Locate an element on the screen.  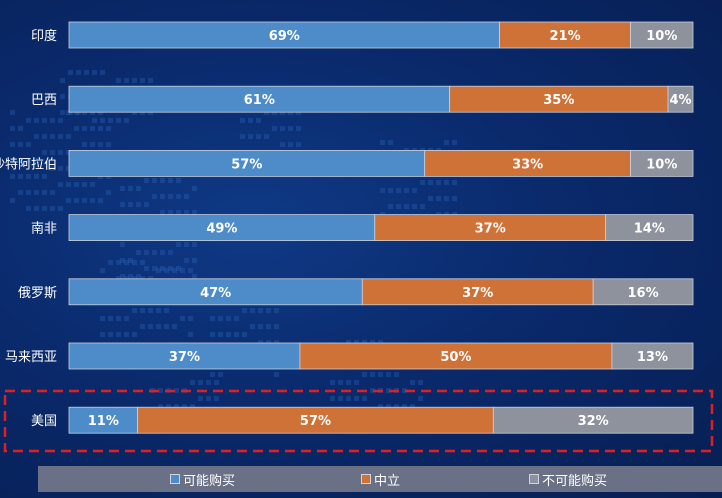
legend-label-neutral: 中立 is located at coordinates (387, 481).